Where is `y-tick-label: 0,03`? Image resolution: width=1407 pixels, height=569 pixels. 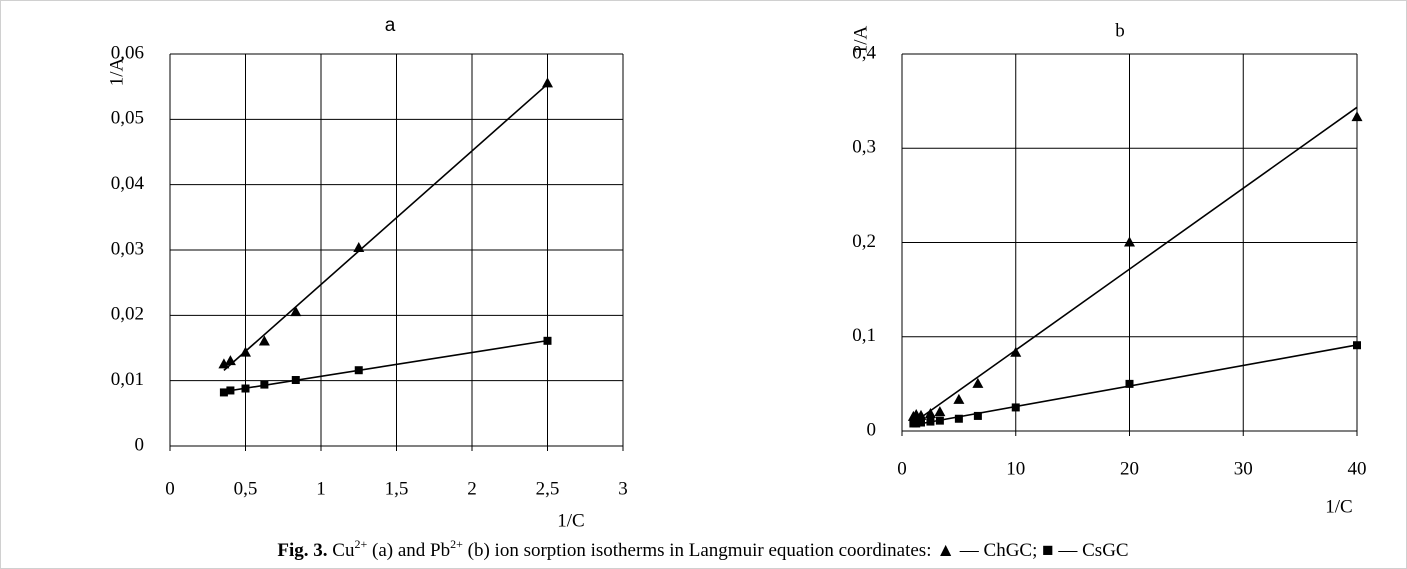
y-tick-label: 0,03 is located at coordinates (127, 248).